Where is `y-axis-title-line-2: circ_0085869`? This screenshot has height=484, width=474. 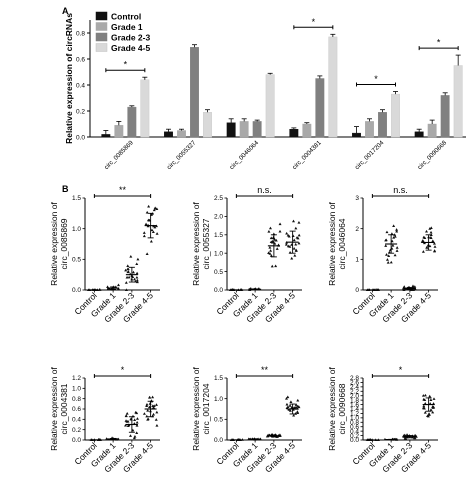
y-axis-title-line-2: circ_0085869 is located at coordinates (64, 243).